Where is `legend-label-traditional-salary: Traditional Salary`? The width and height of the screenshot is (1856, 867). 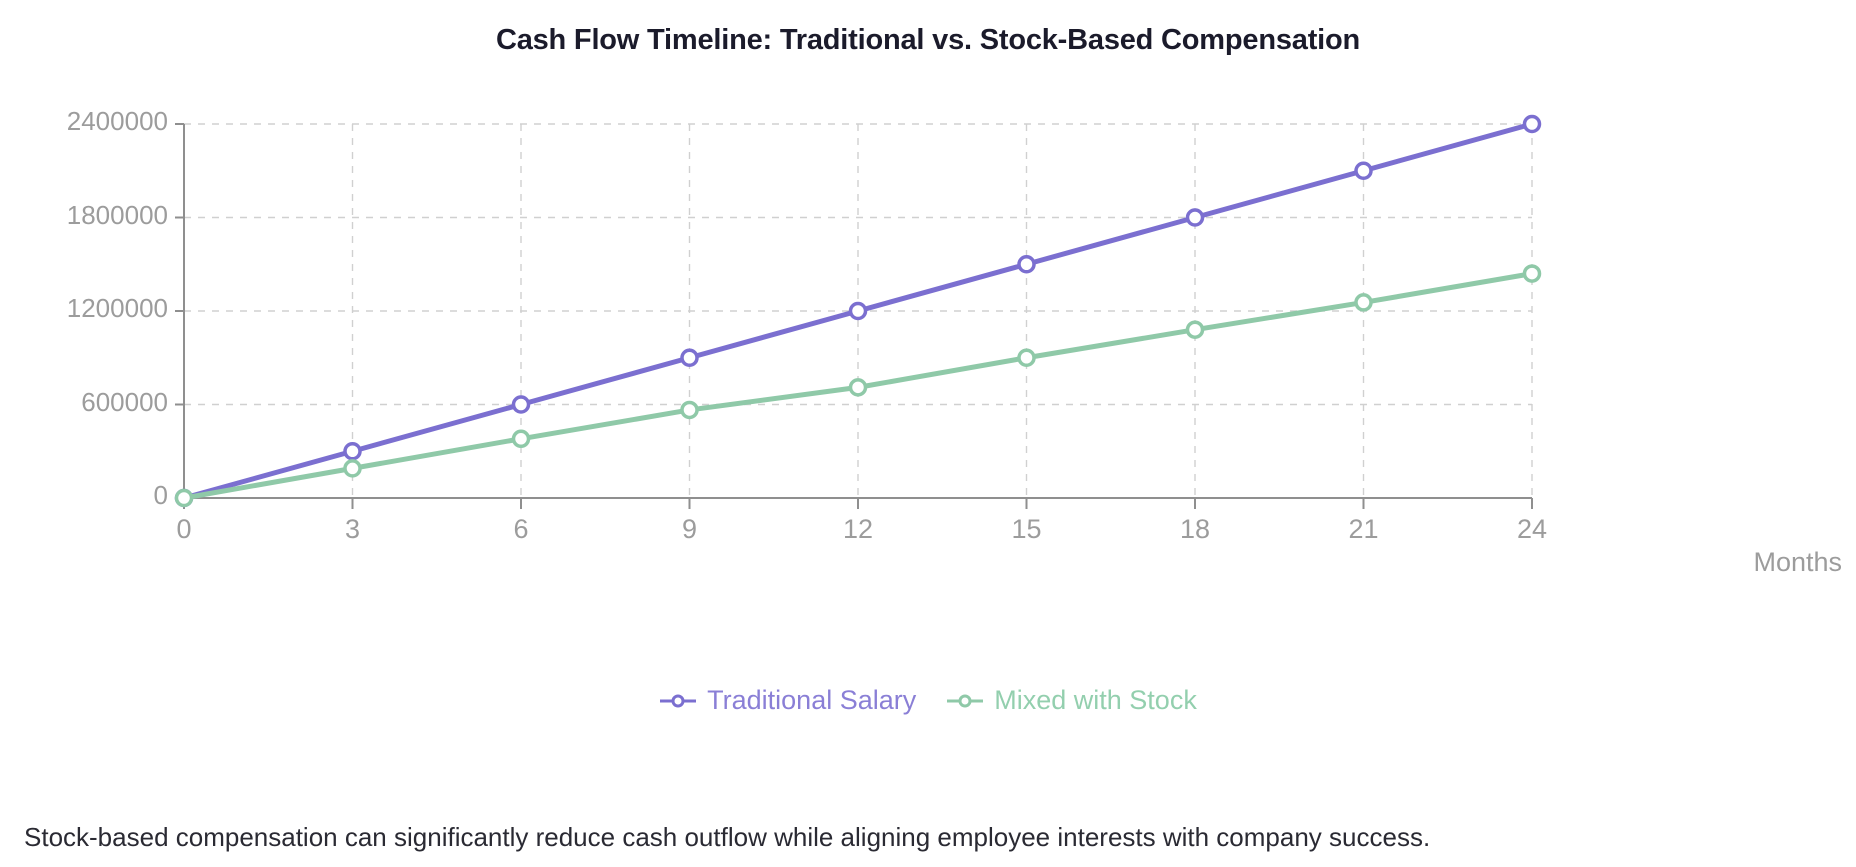
legend-label-traditional-salary: Traditional Salary is located at coordinates (812, 700).